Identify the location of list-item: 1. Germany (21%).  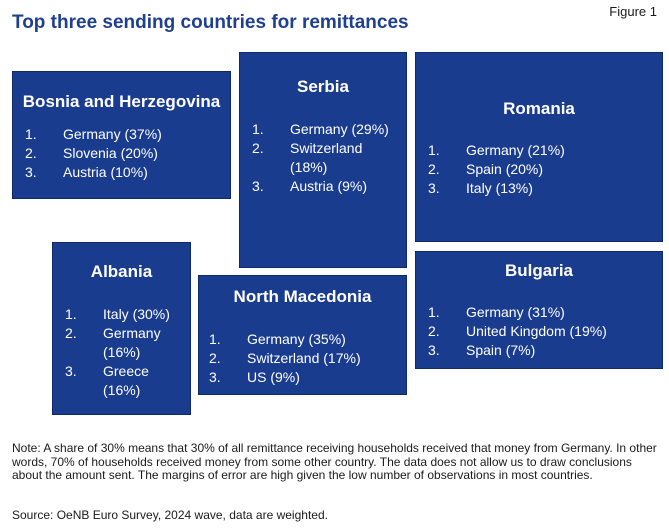
(540, 150).